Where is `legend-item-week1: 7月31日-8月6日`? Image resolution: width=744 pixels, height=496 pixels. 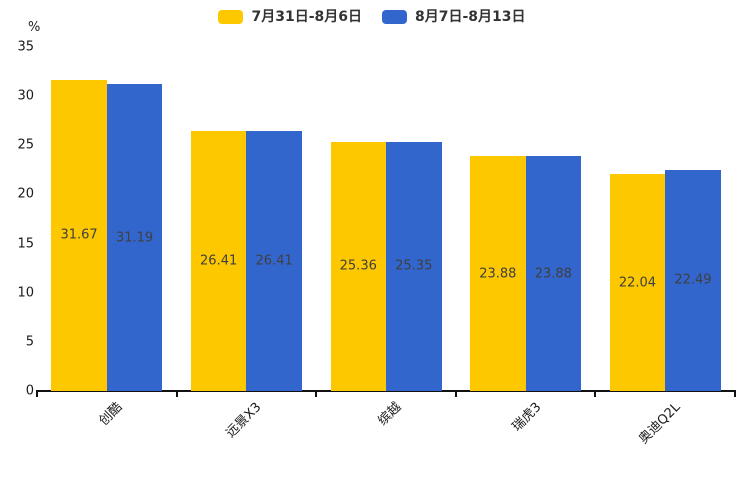
legend-item-week1: 7月31日-8月6日 is located at coordinates (290, 17).